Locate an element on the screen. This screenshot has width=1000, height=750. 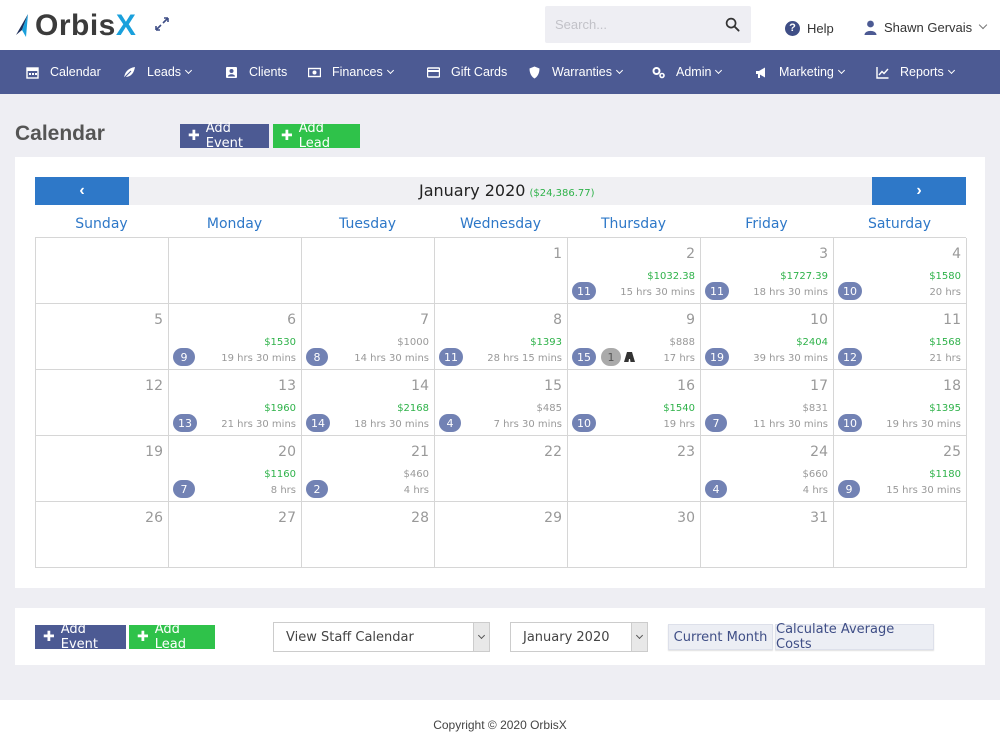
calendar-day-cell: 31 is located at coordinates (767, 535).